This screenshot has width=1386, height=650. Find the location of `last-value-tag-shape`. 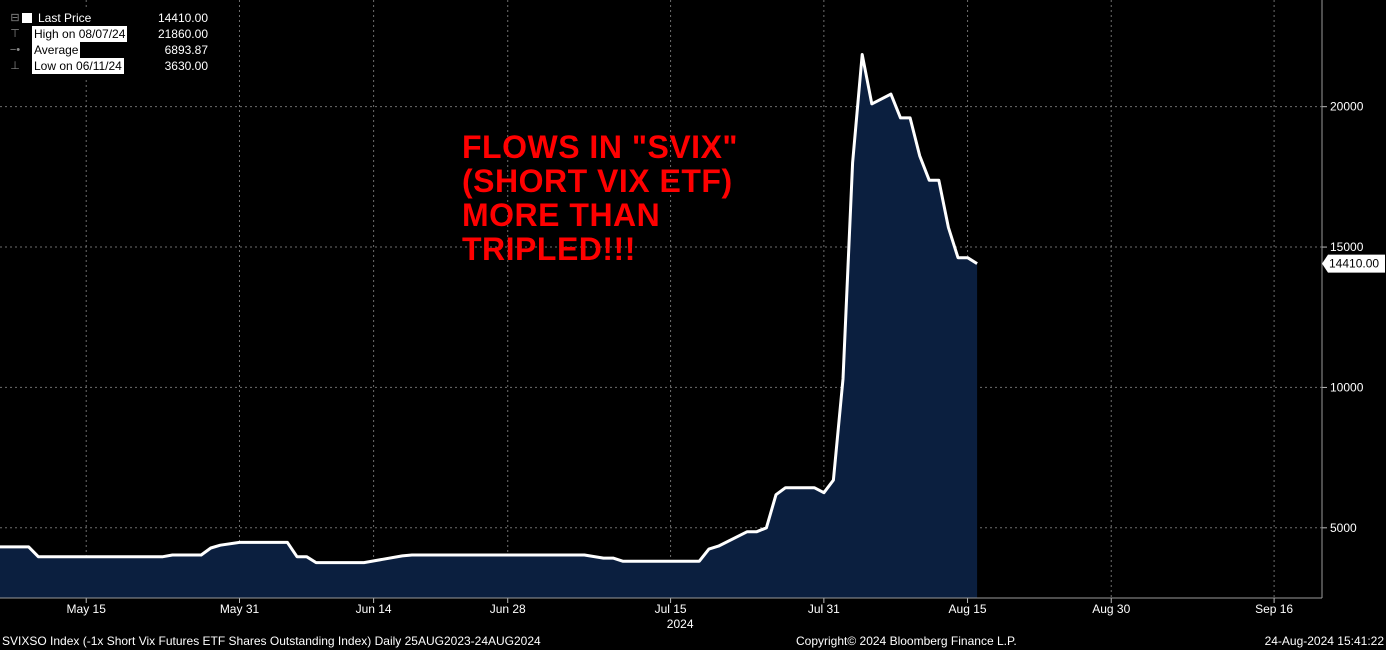

last-value-tag-shape is located at coordinates (1353, 263).